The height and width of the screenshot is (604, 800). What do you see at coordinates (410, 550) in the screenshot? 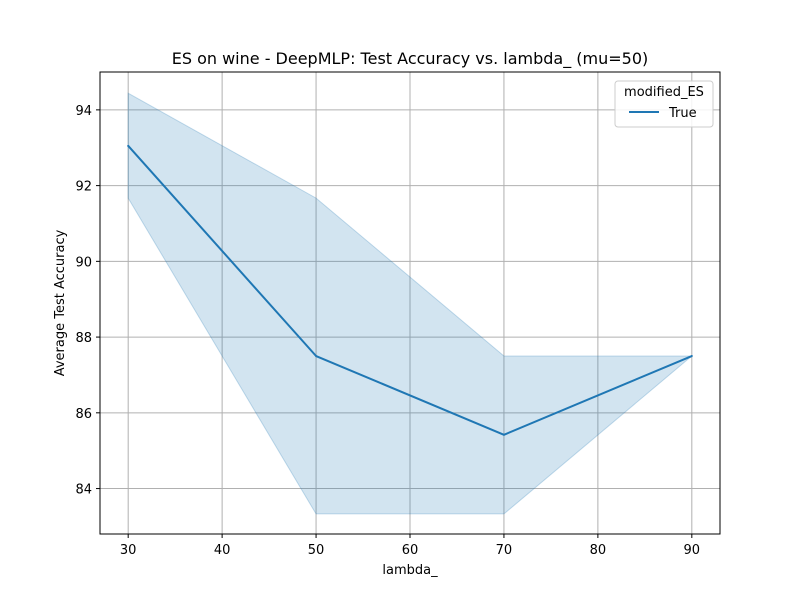
I see `x-tick-label: 60` at bounding box center [410, 550].